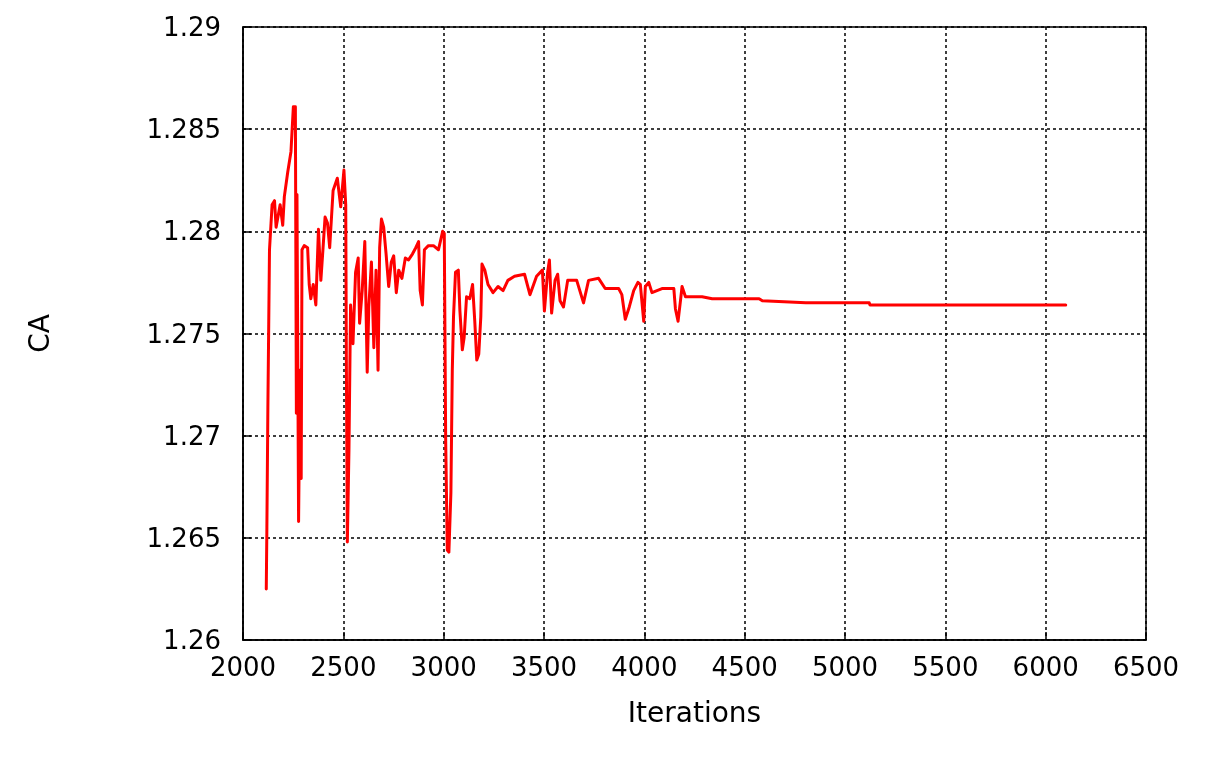 The image size is (1210, 763). What do you see at coordinates (192, 27) in the screenshot?
I see `y-tick-label: 1.29` at bounding box center [192, 27].